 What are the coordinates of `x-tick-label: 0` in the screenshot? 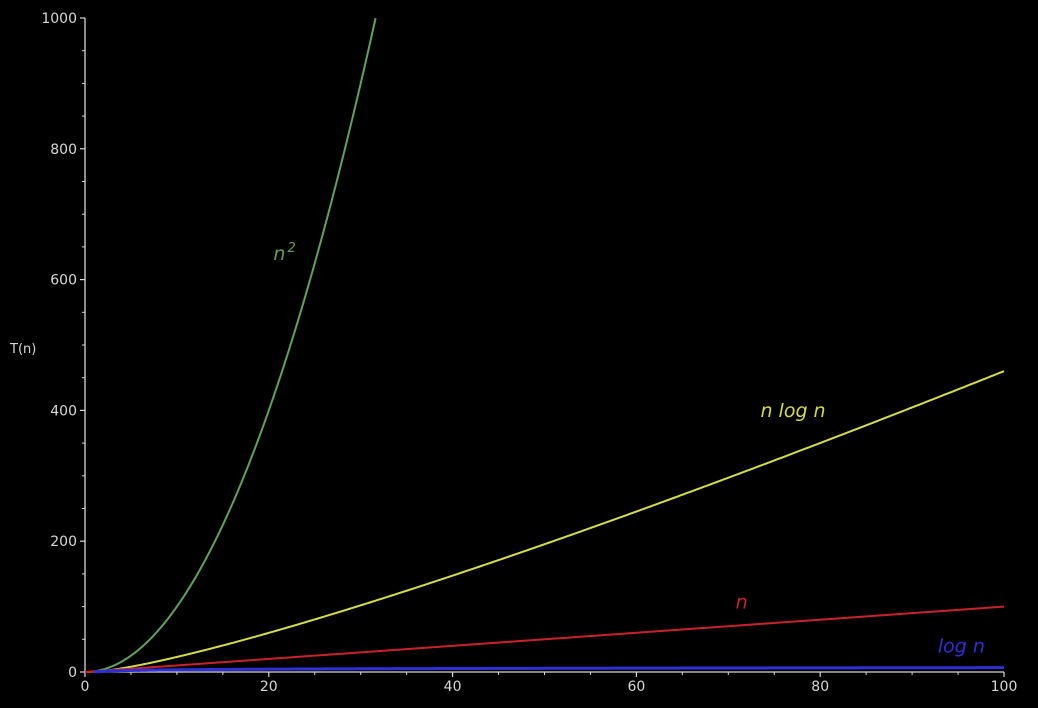 It's located at (85, 687).